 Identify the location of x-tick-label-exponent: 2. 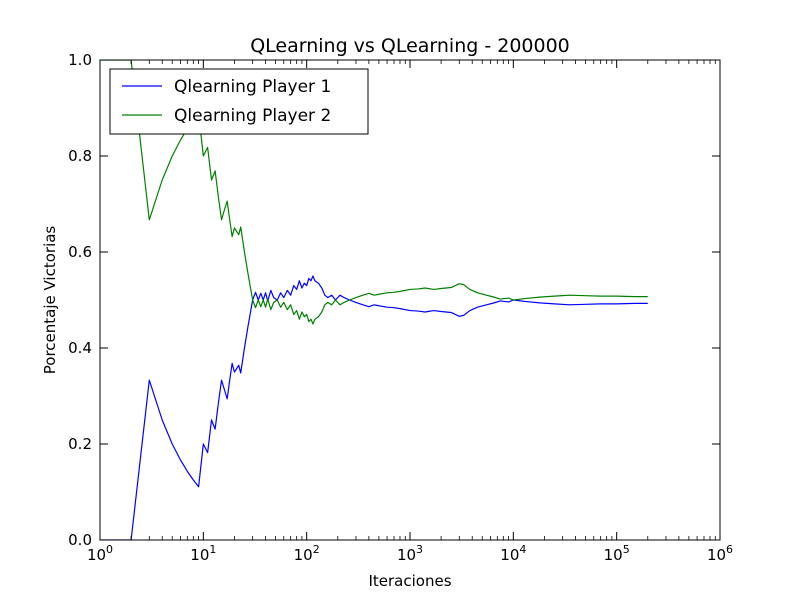
(316, 549).